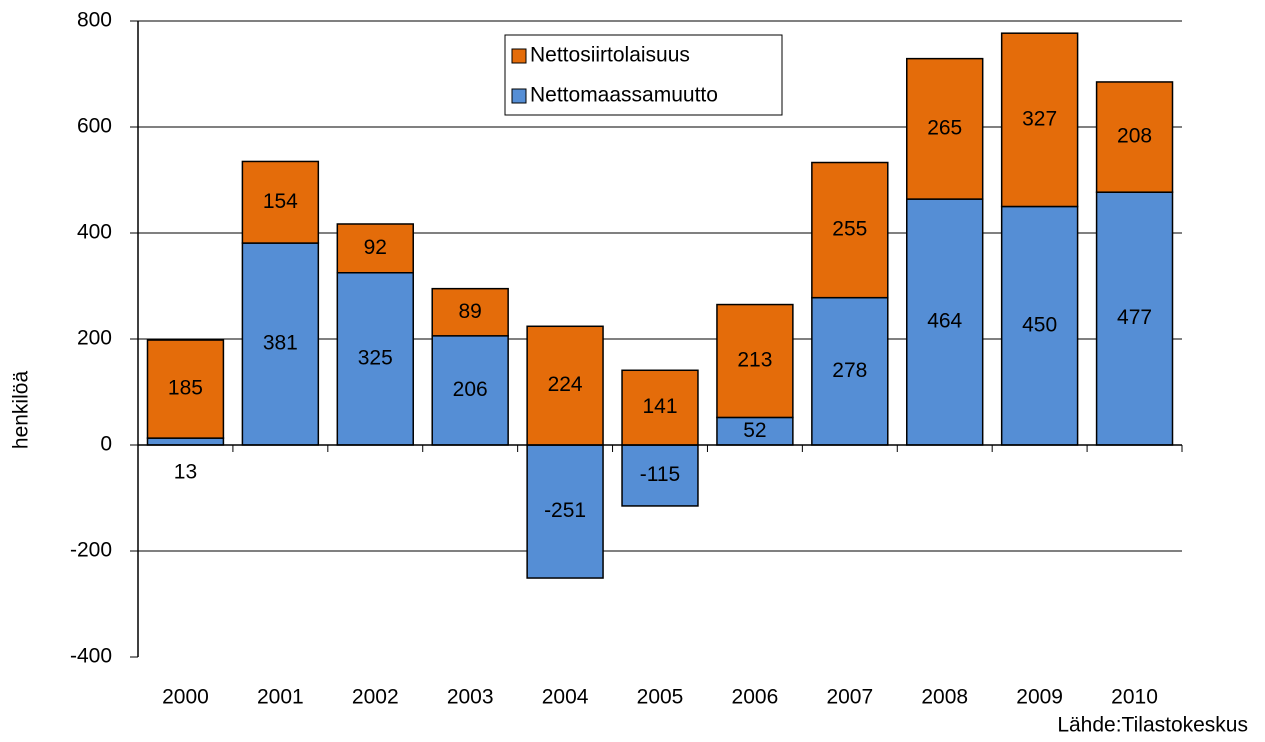 The width and height of the screenshot is (1265, 742). What do you see at coordinates (470, 697) in the screenshot?
I see `x-tick-label: 2003` at bounding box center [470, 697].